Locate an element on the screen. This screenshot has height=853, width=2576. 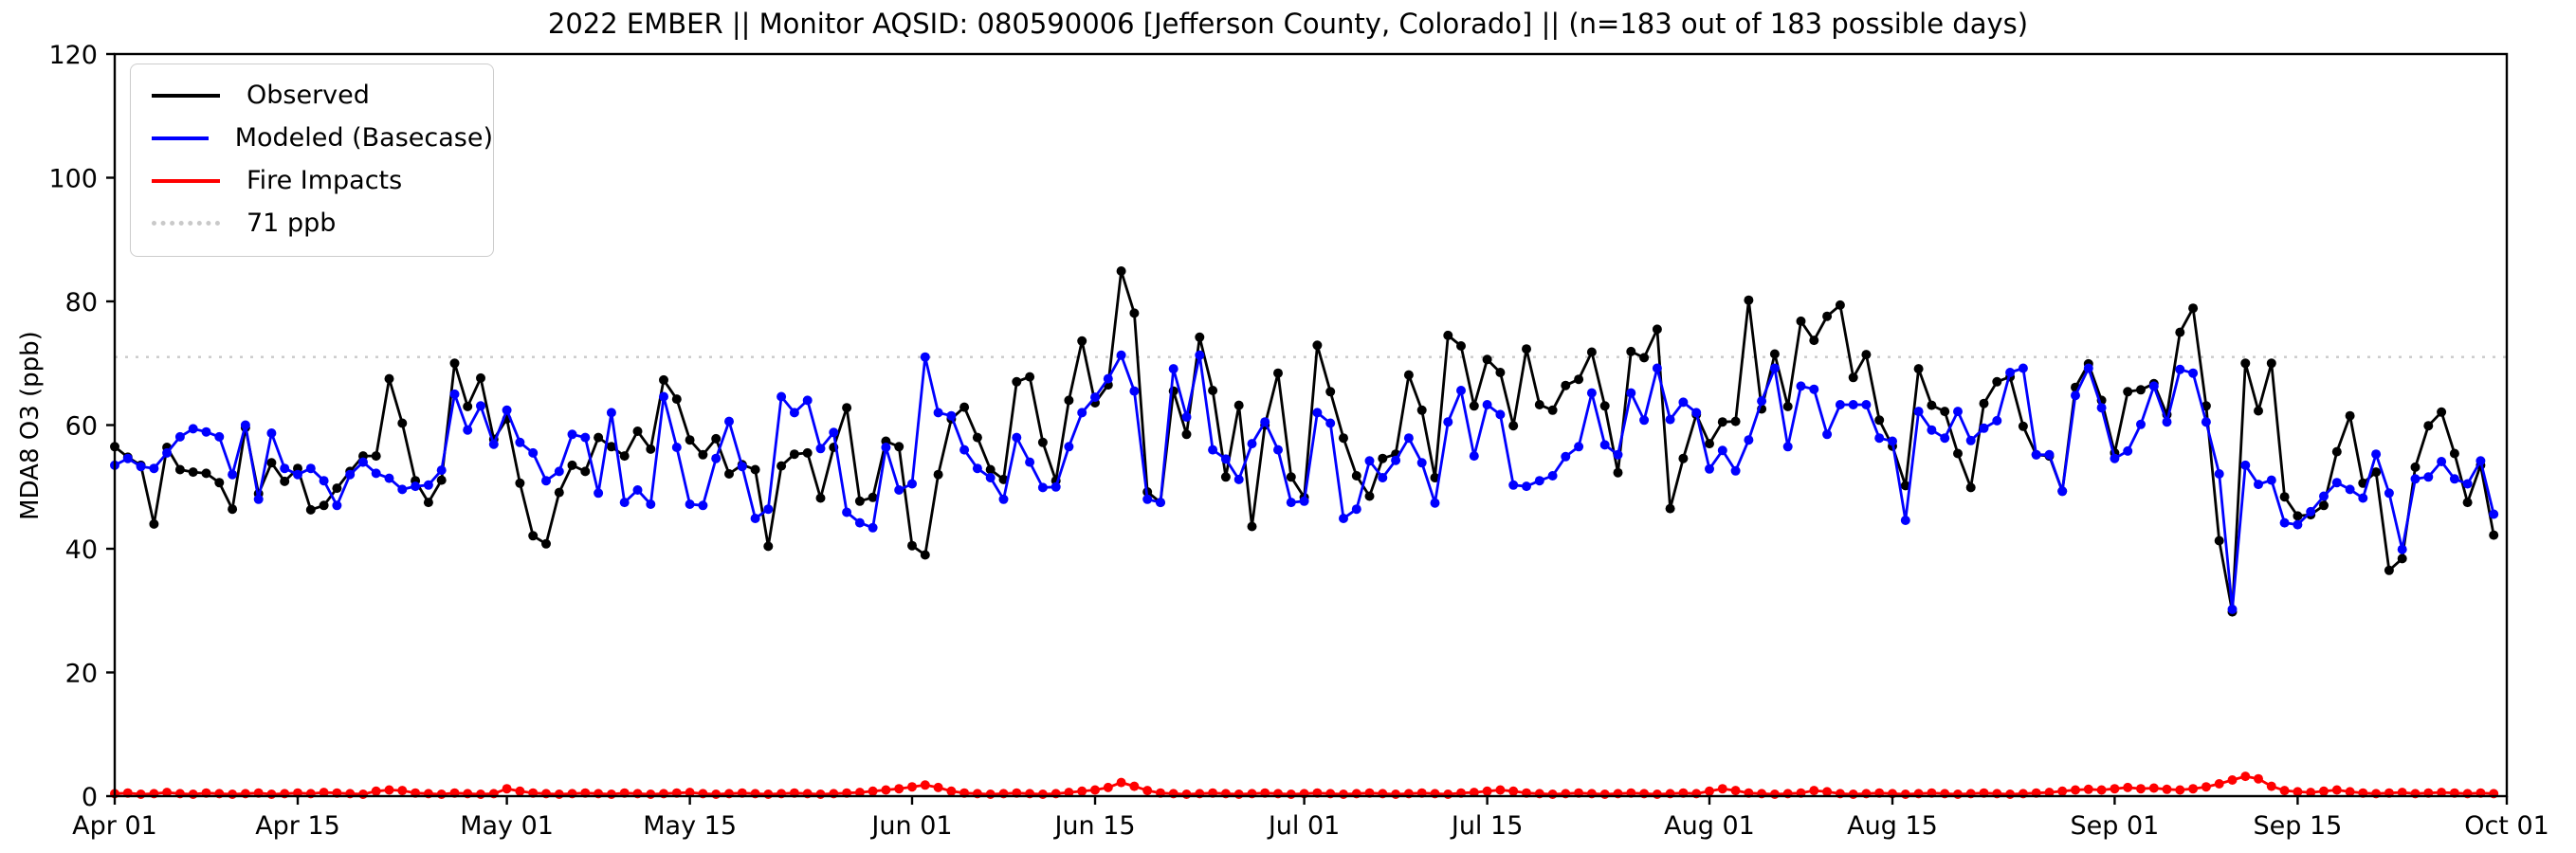
y-tick-label: 80 is located at coordinates (81, 303).